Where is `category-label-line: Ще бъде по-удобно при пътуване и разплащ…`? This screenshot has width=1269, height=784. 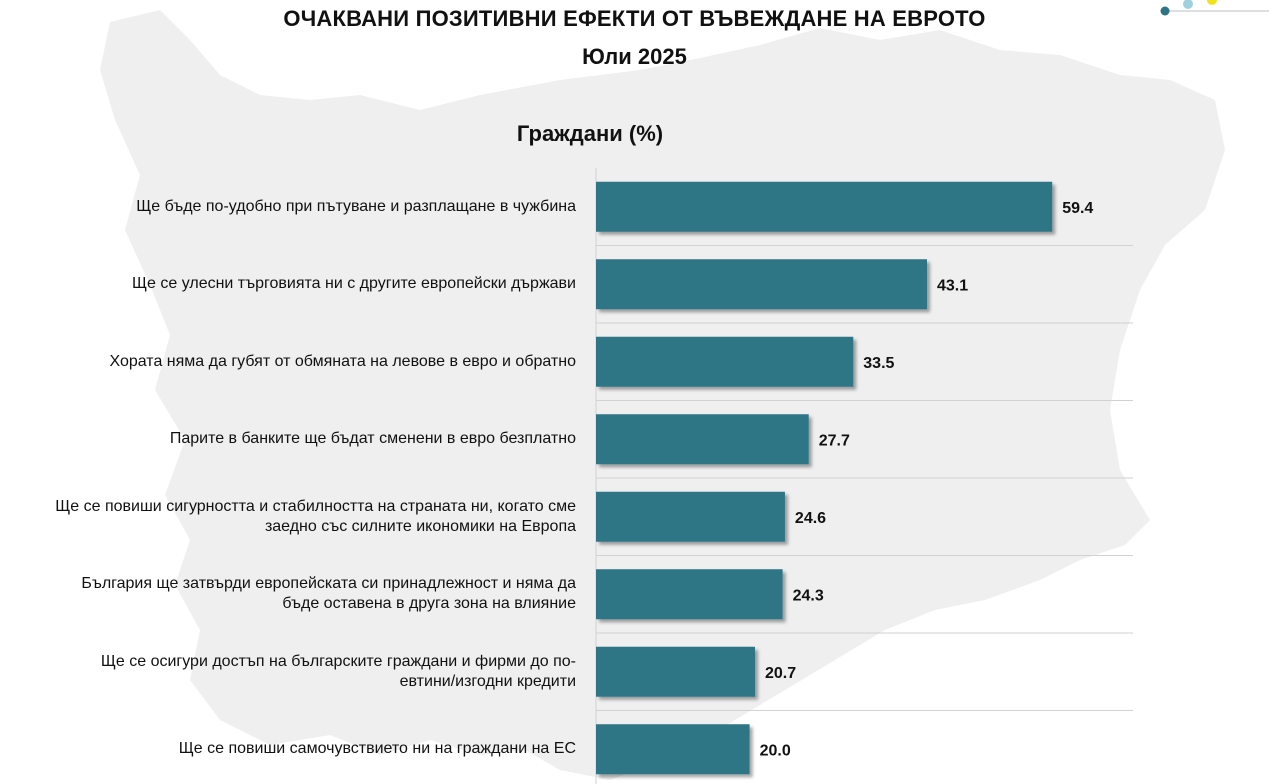
category-label-line: Ще бъде по-удобно при пътуване и разплащ… is located at coordinates (356, 206).